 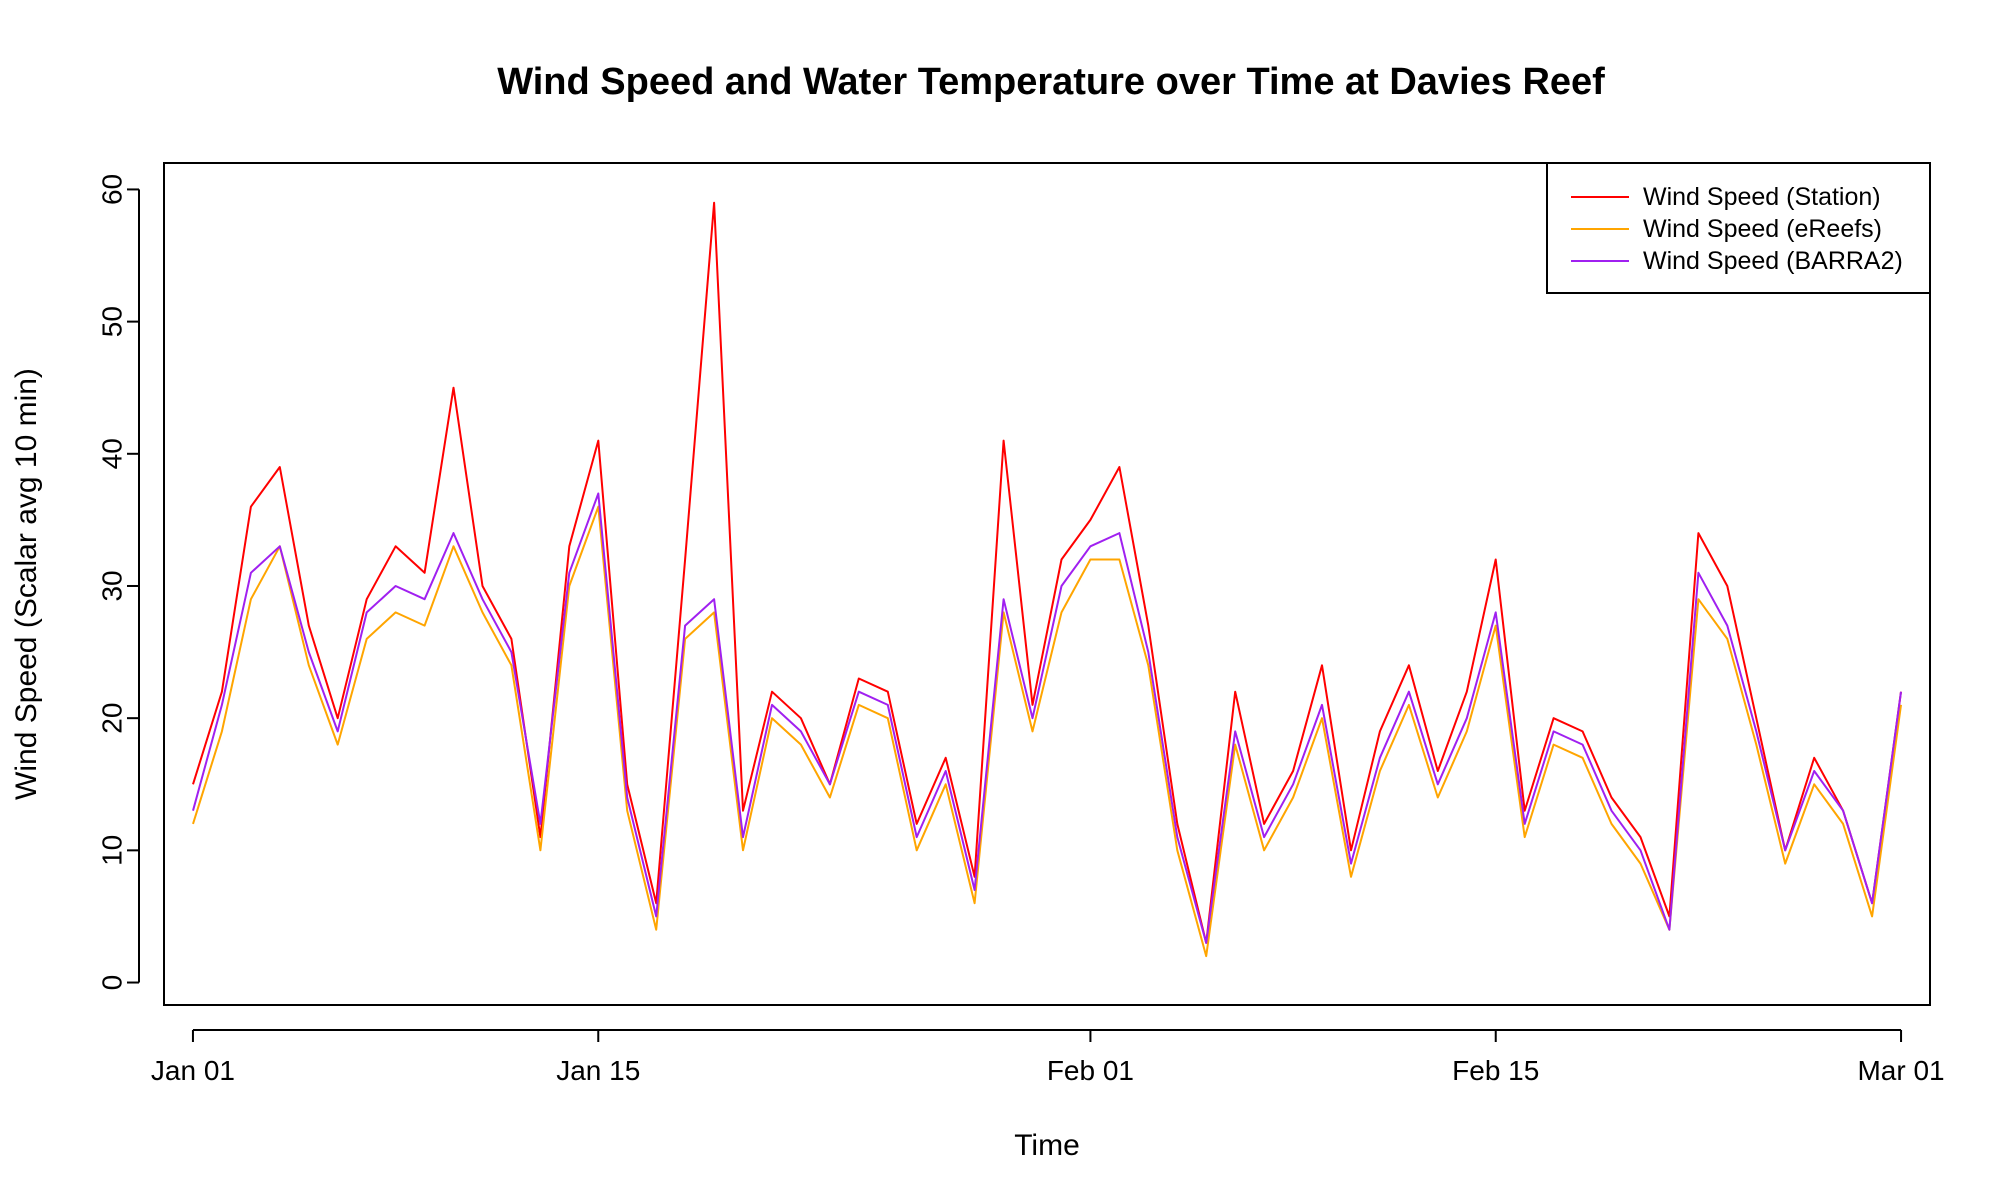 What do you see at coordinates (1047, 1145) in the screenshot?
I see `x-axis-label: Time` at bounding box center [1047, 1145].